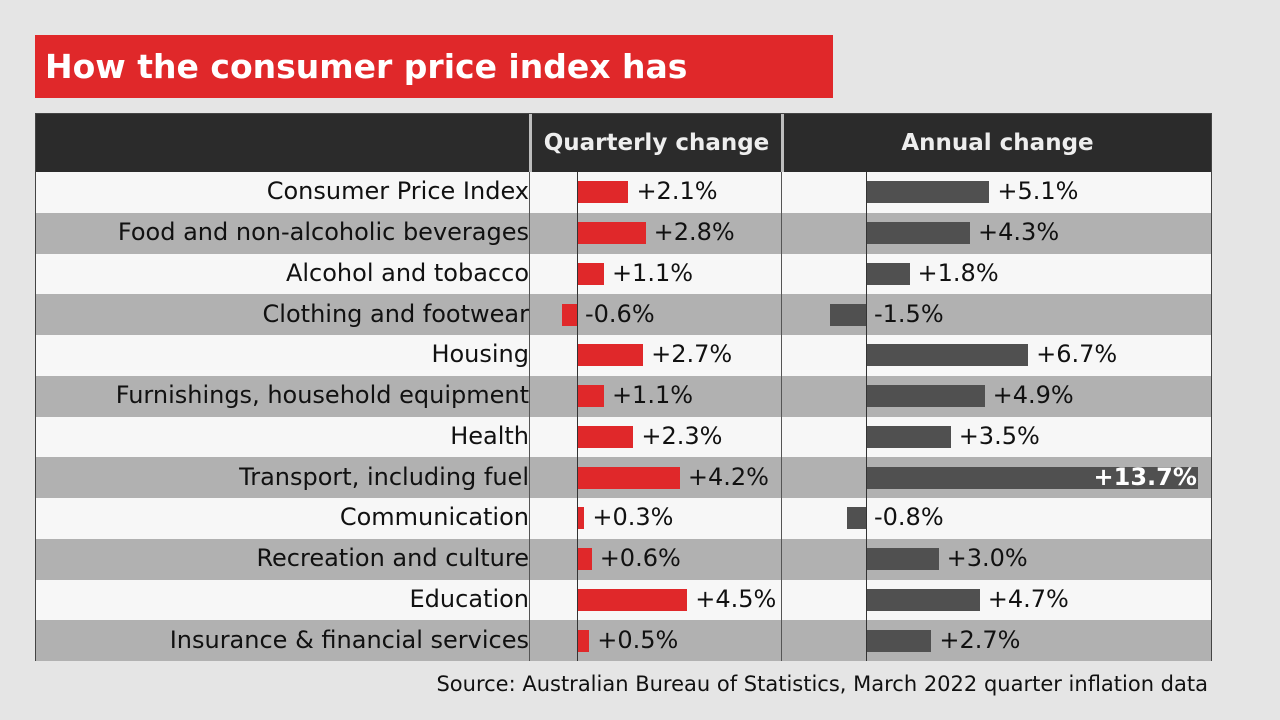 Image resolution: width=1280 pixels, height=720 pixels. I want to click on annual-value-label: +6.7%, so click(1077, 354).